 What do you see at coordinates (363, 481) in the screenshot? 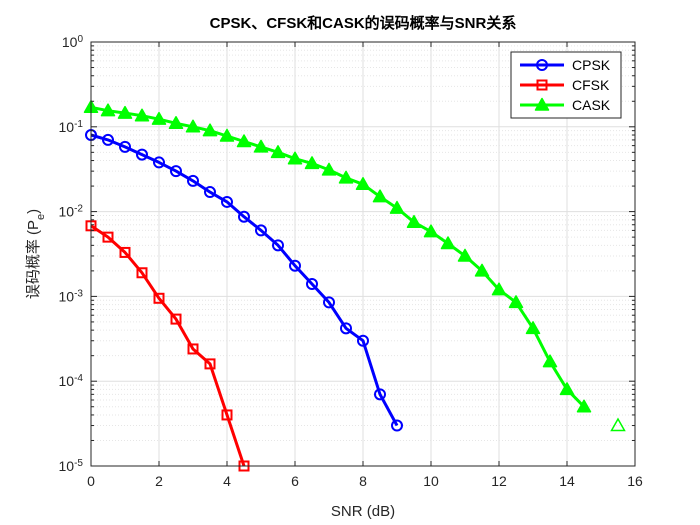
I see `x-tick-label: 8` at bounding box center [363, 481].